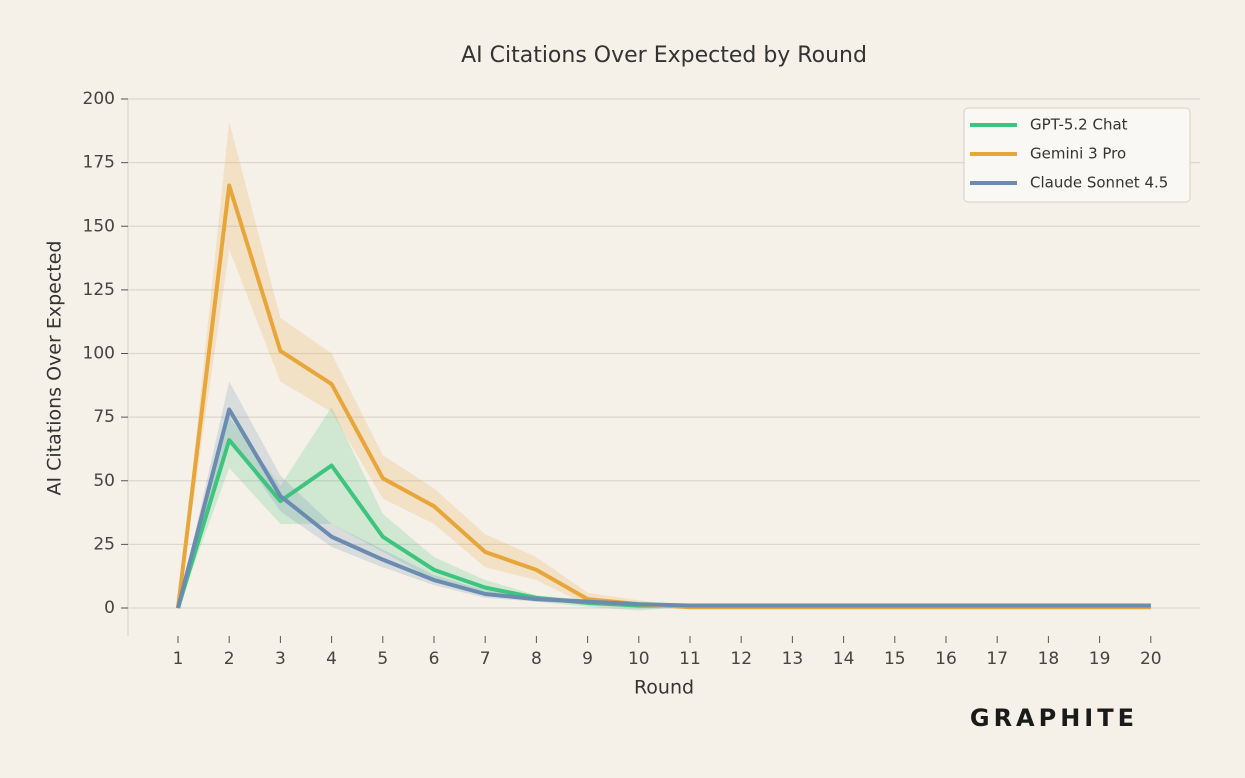 The width and height of the screenshot is (1245, 778). What do you see at coordinates (664, 688) in the screenshot?
I see `x-axis-label: Round` at bounding box center [664, 688].